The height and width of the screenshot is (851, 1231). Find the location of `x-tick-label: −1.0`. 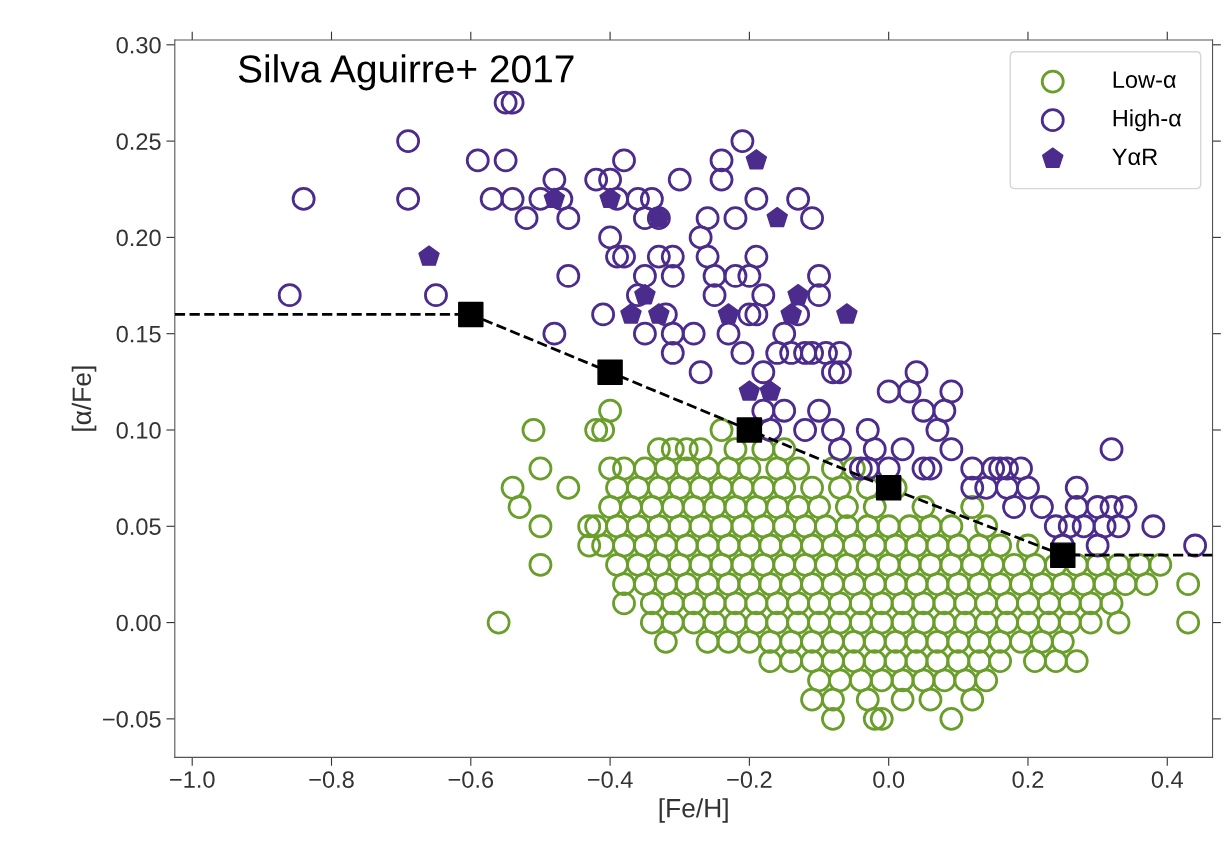

x-tick-label: −1.0 is located at coordinates (192, 779).